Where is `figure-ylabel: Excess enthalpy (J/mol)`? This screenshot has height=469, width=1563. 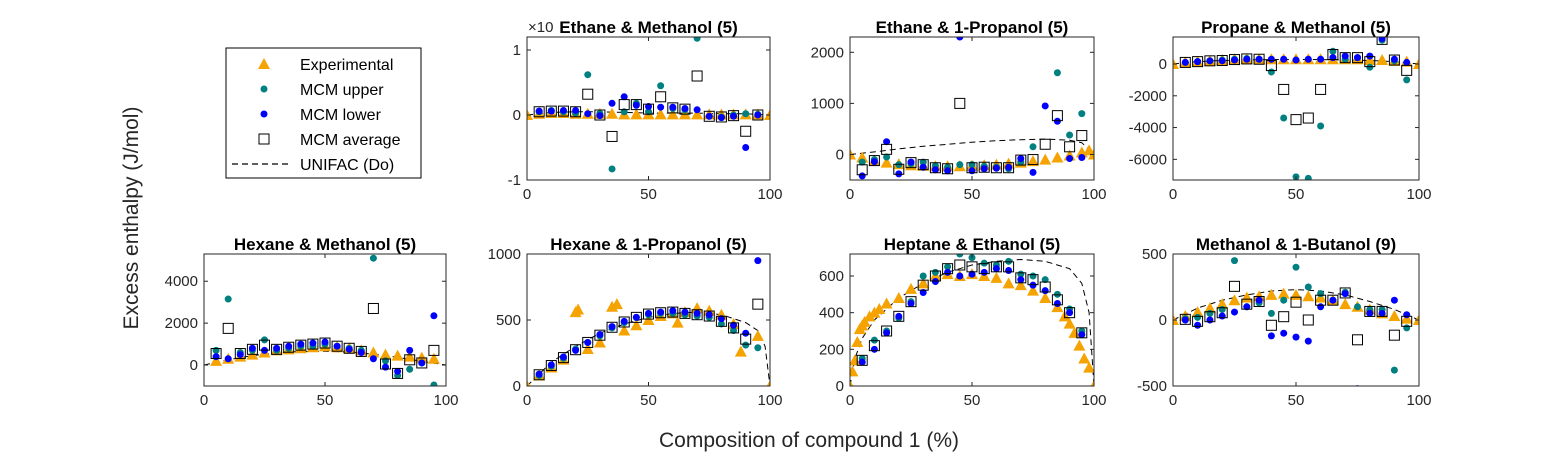
figure-ylabel: Excess enthalpy (J/mol) is located at coordinates (131, 218).